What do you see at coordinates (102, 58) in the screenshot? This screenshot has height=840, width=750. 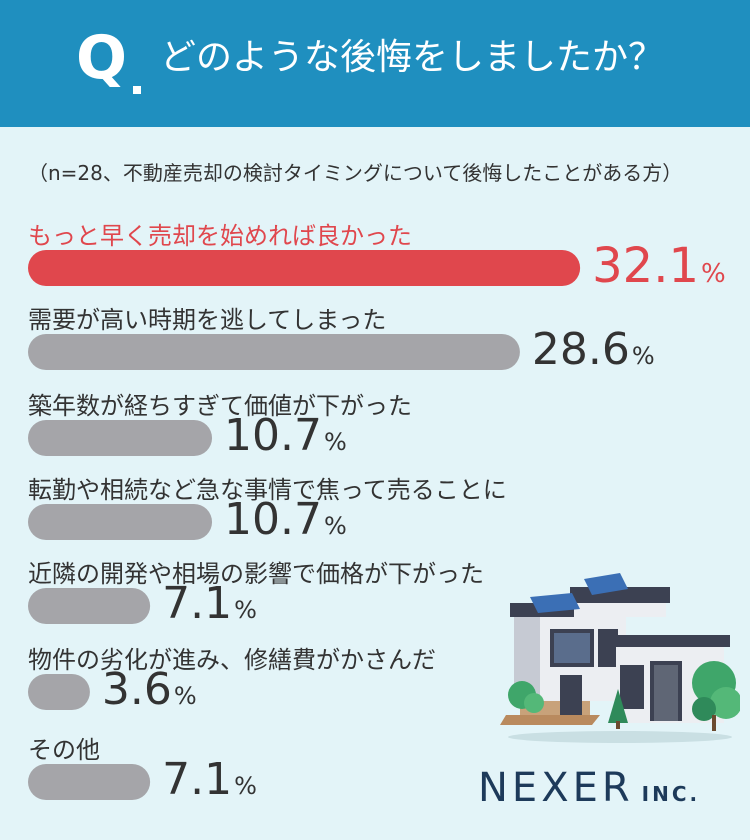 I see `q-mark: Q` at bounding box center [102, 58].